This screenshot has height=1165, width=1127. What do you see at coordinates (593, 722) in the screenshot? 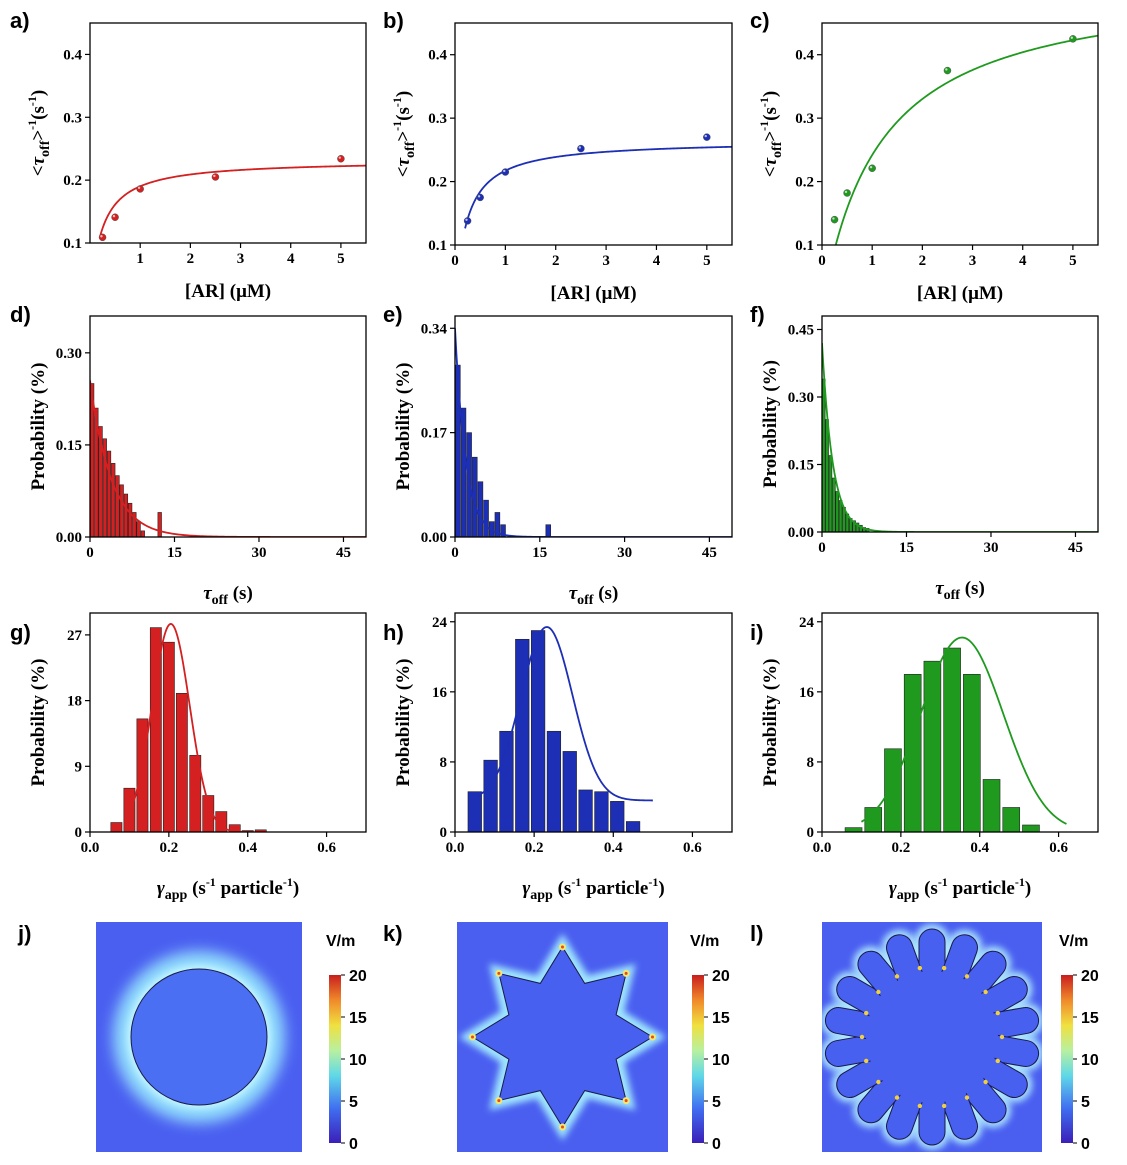
I see `plot-frame-h` at bounding box center [593, 722].